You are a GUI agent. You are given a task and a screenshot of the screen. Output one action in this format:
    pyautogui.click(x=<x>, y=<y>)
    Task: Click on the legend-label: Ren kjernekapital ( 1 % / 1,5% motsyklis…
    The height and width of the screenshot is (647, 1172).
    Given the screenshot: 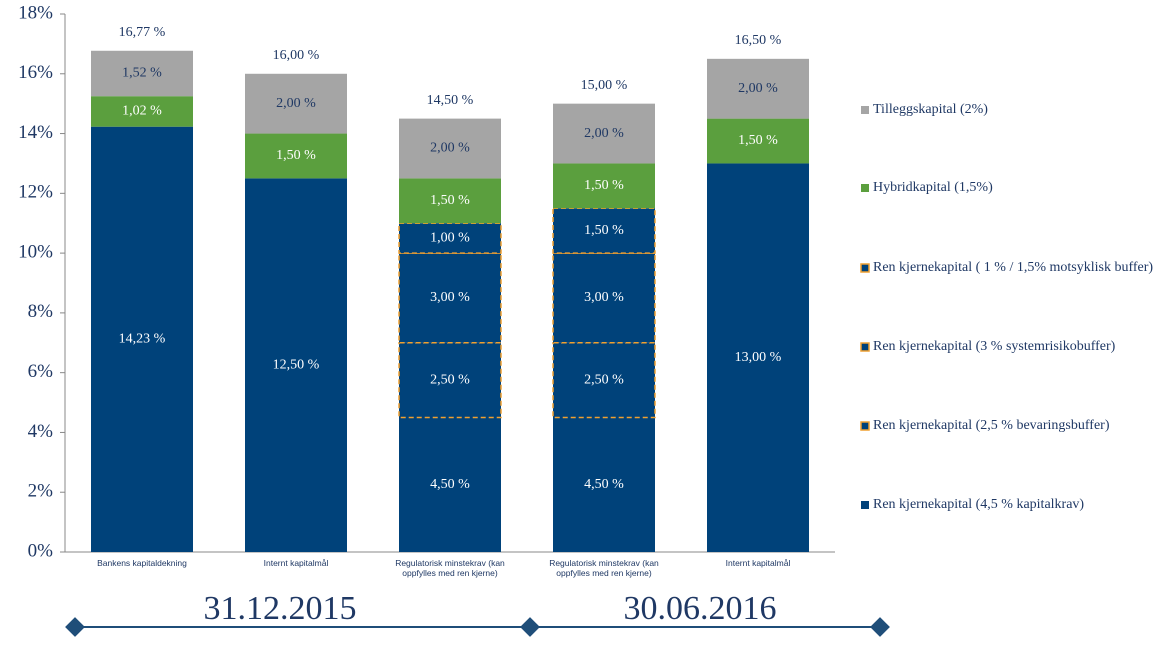 What is the action you would take?
    pyautogui.click(x=1013, y=267)
    